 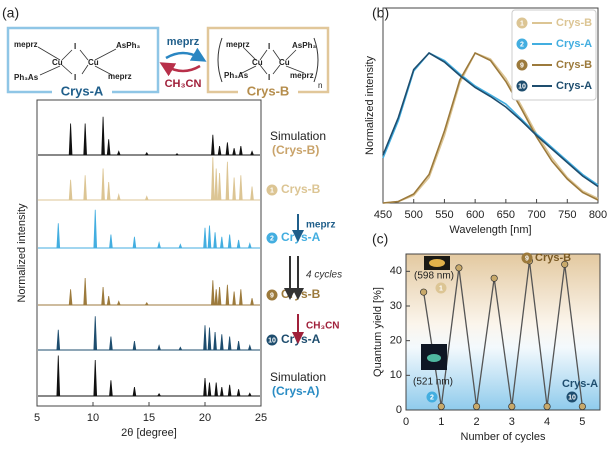 What do you see at coordinates (10, 13) in the screenshot?
I see `panel-label: (a)` at bounding box center [10, 13].